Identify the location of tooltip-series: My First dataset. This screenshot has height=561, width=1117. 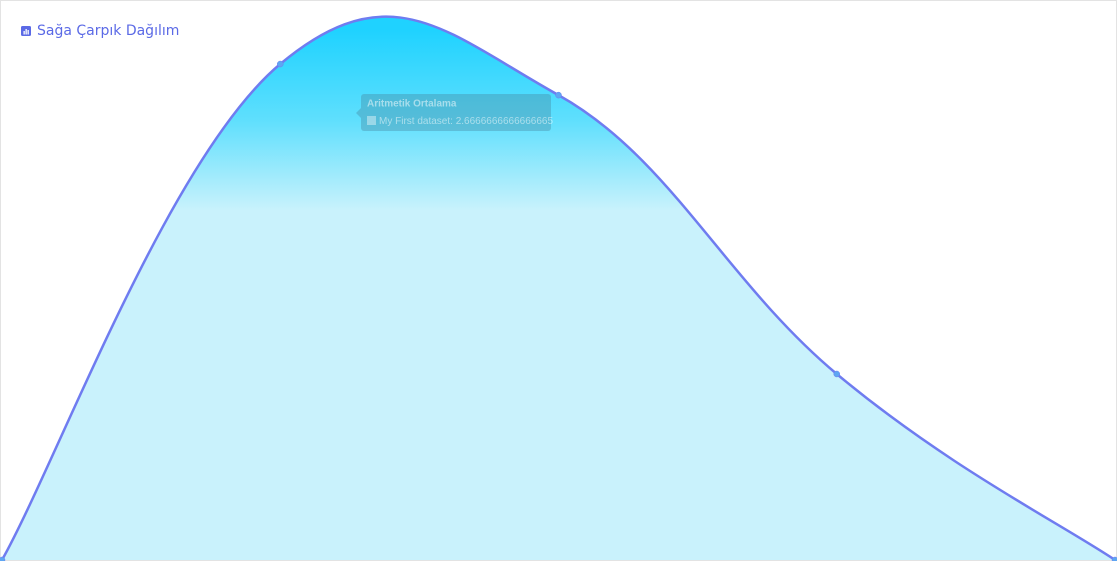
(414, 121).